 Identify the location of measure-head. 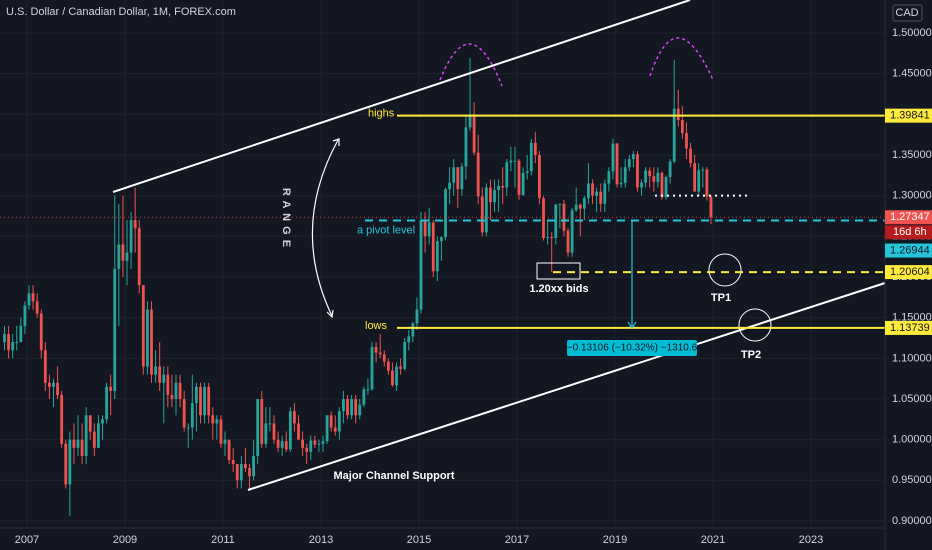
(632, 325).